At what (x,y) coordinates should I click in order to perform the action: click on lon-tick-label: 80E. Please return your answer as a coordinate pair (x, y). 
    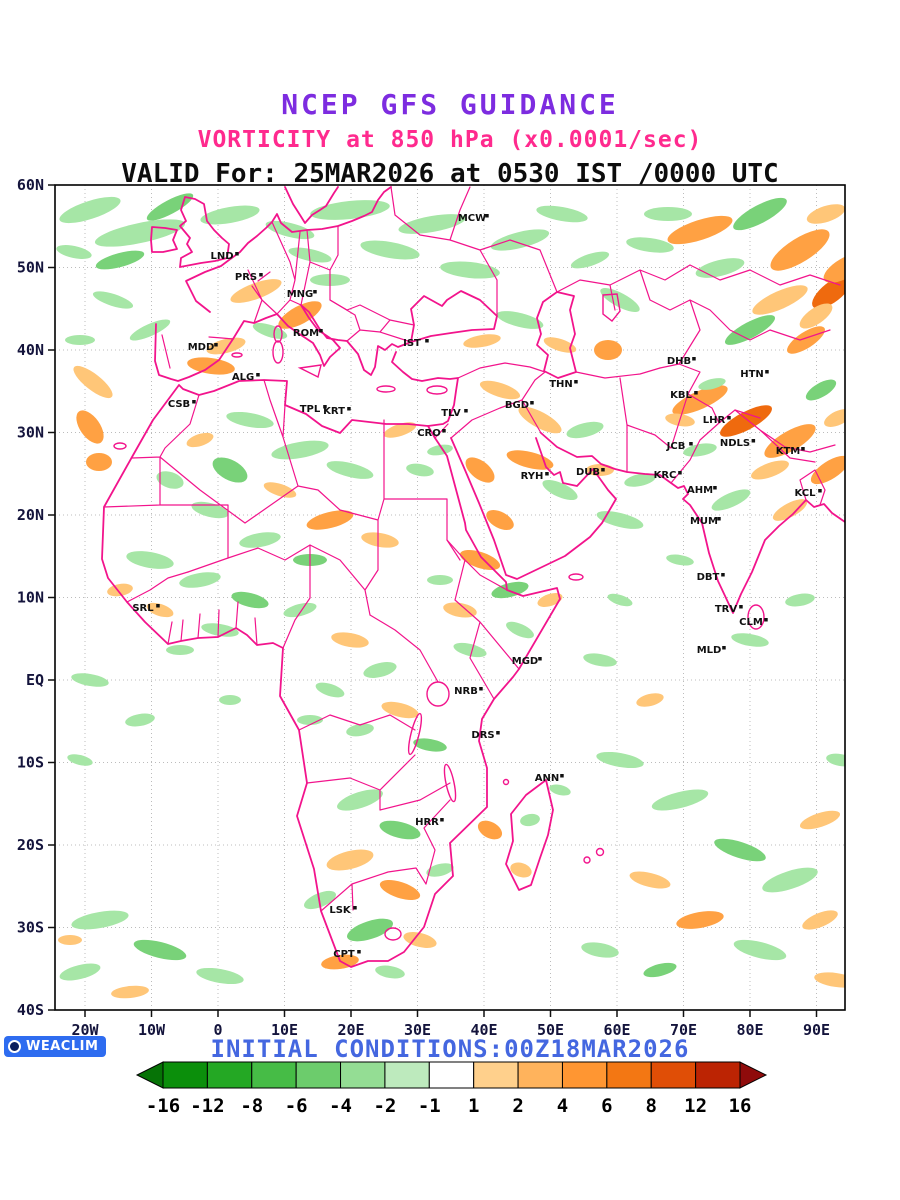
    Looking at the image, I should click on (749, 1030).